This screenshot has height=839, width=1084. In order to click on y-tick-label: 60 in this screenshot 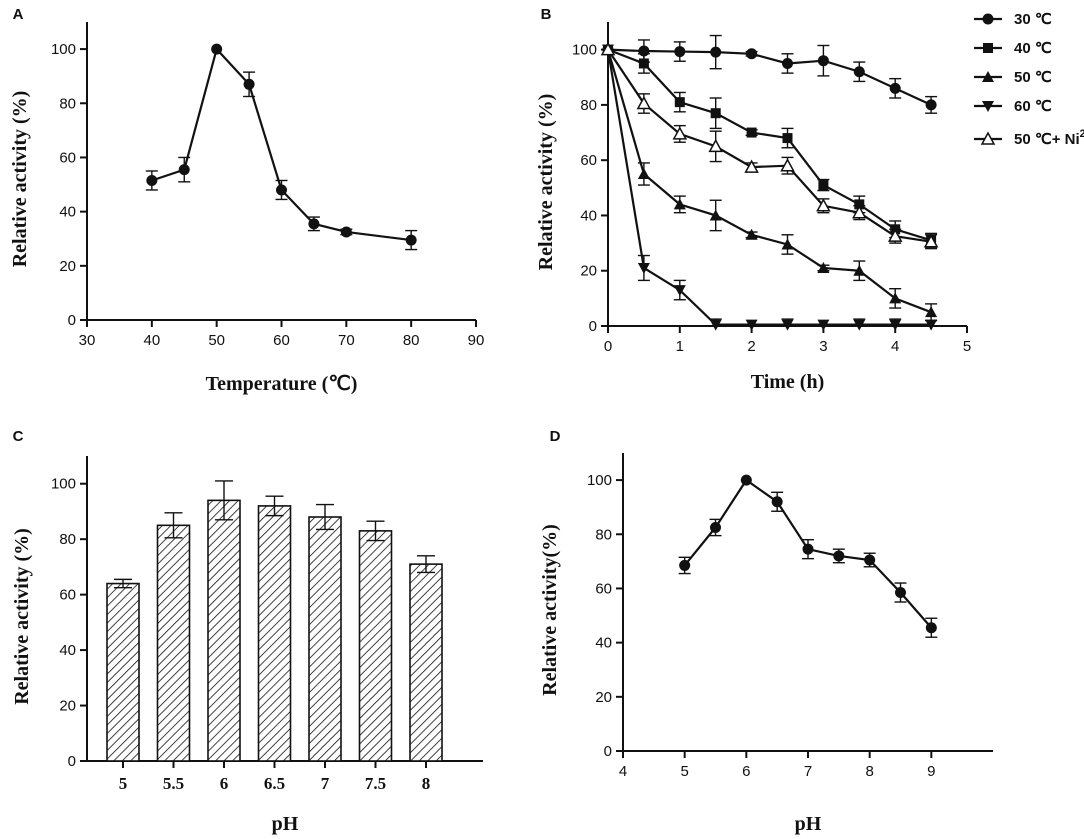, I will do `click(603, 588)`.